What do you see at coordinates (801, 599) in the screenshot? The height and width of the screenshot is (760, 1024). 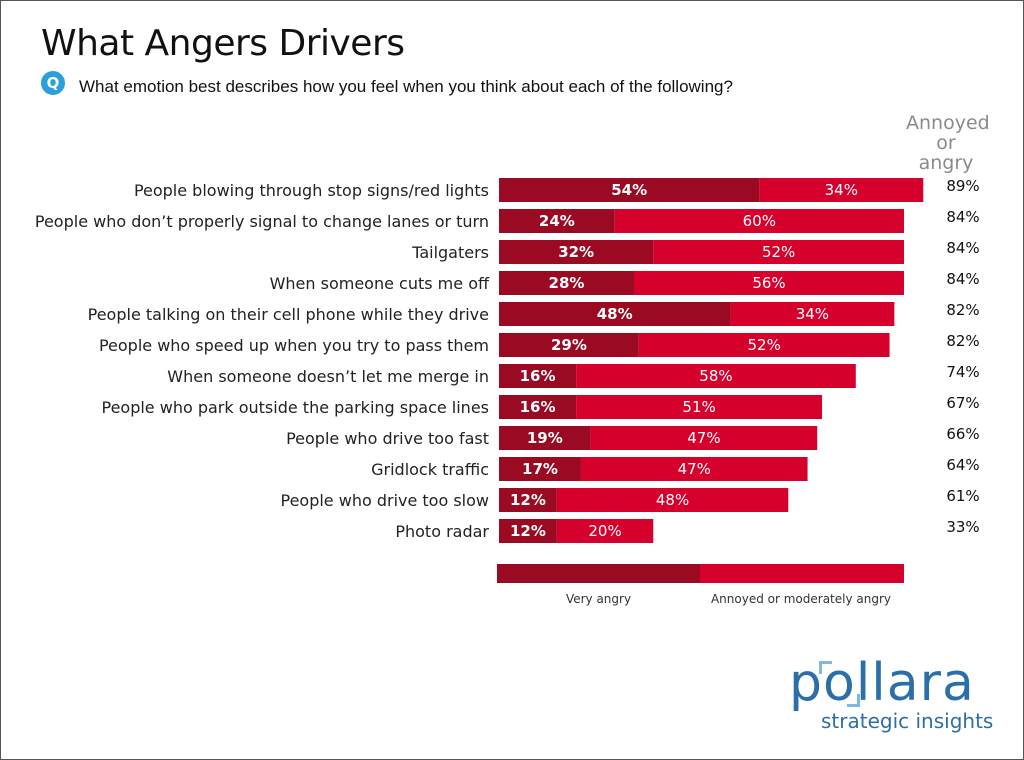 I see `legend-label-annoyed: Annoyed or moderately angry` at bounding box center [801, 599].